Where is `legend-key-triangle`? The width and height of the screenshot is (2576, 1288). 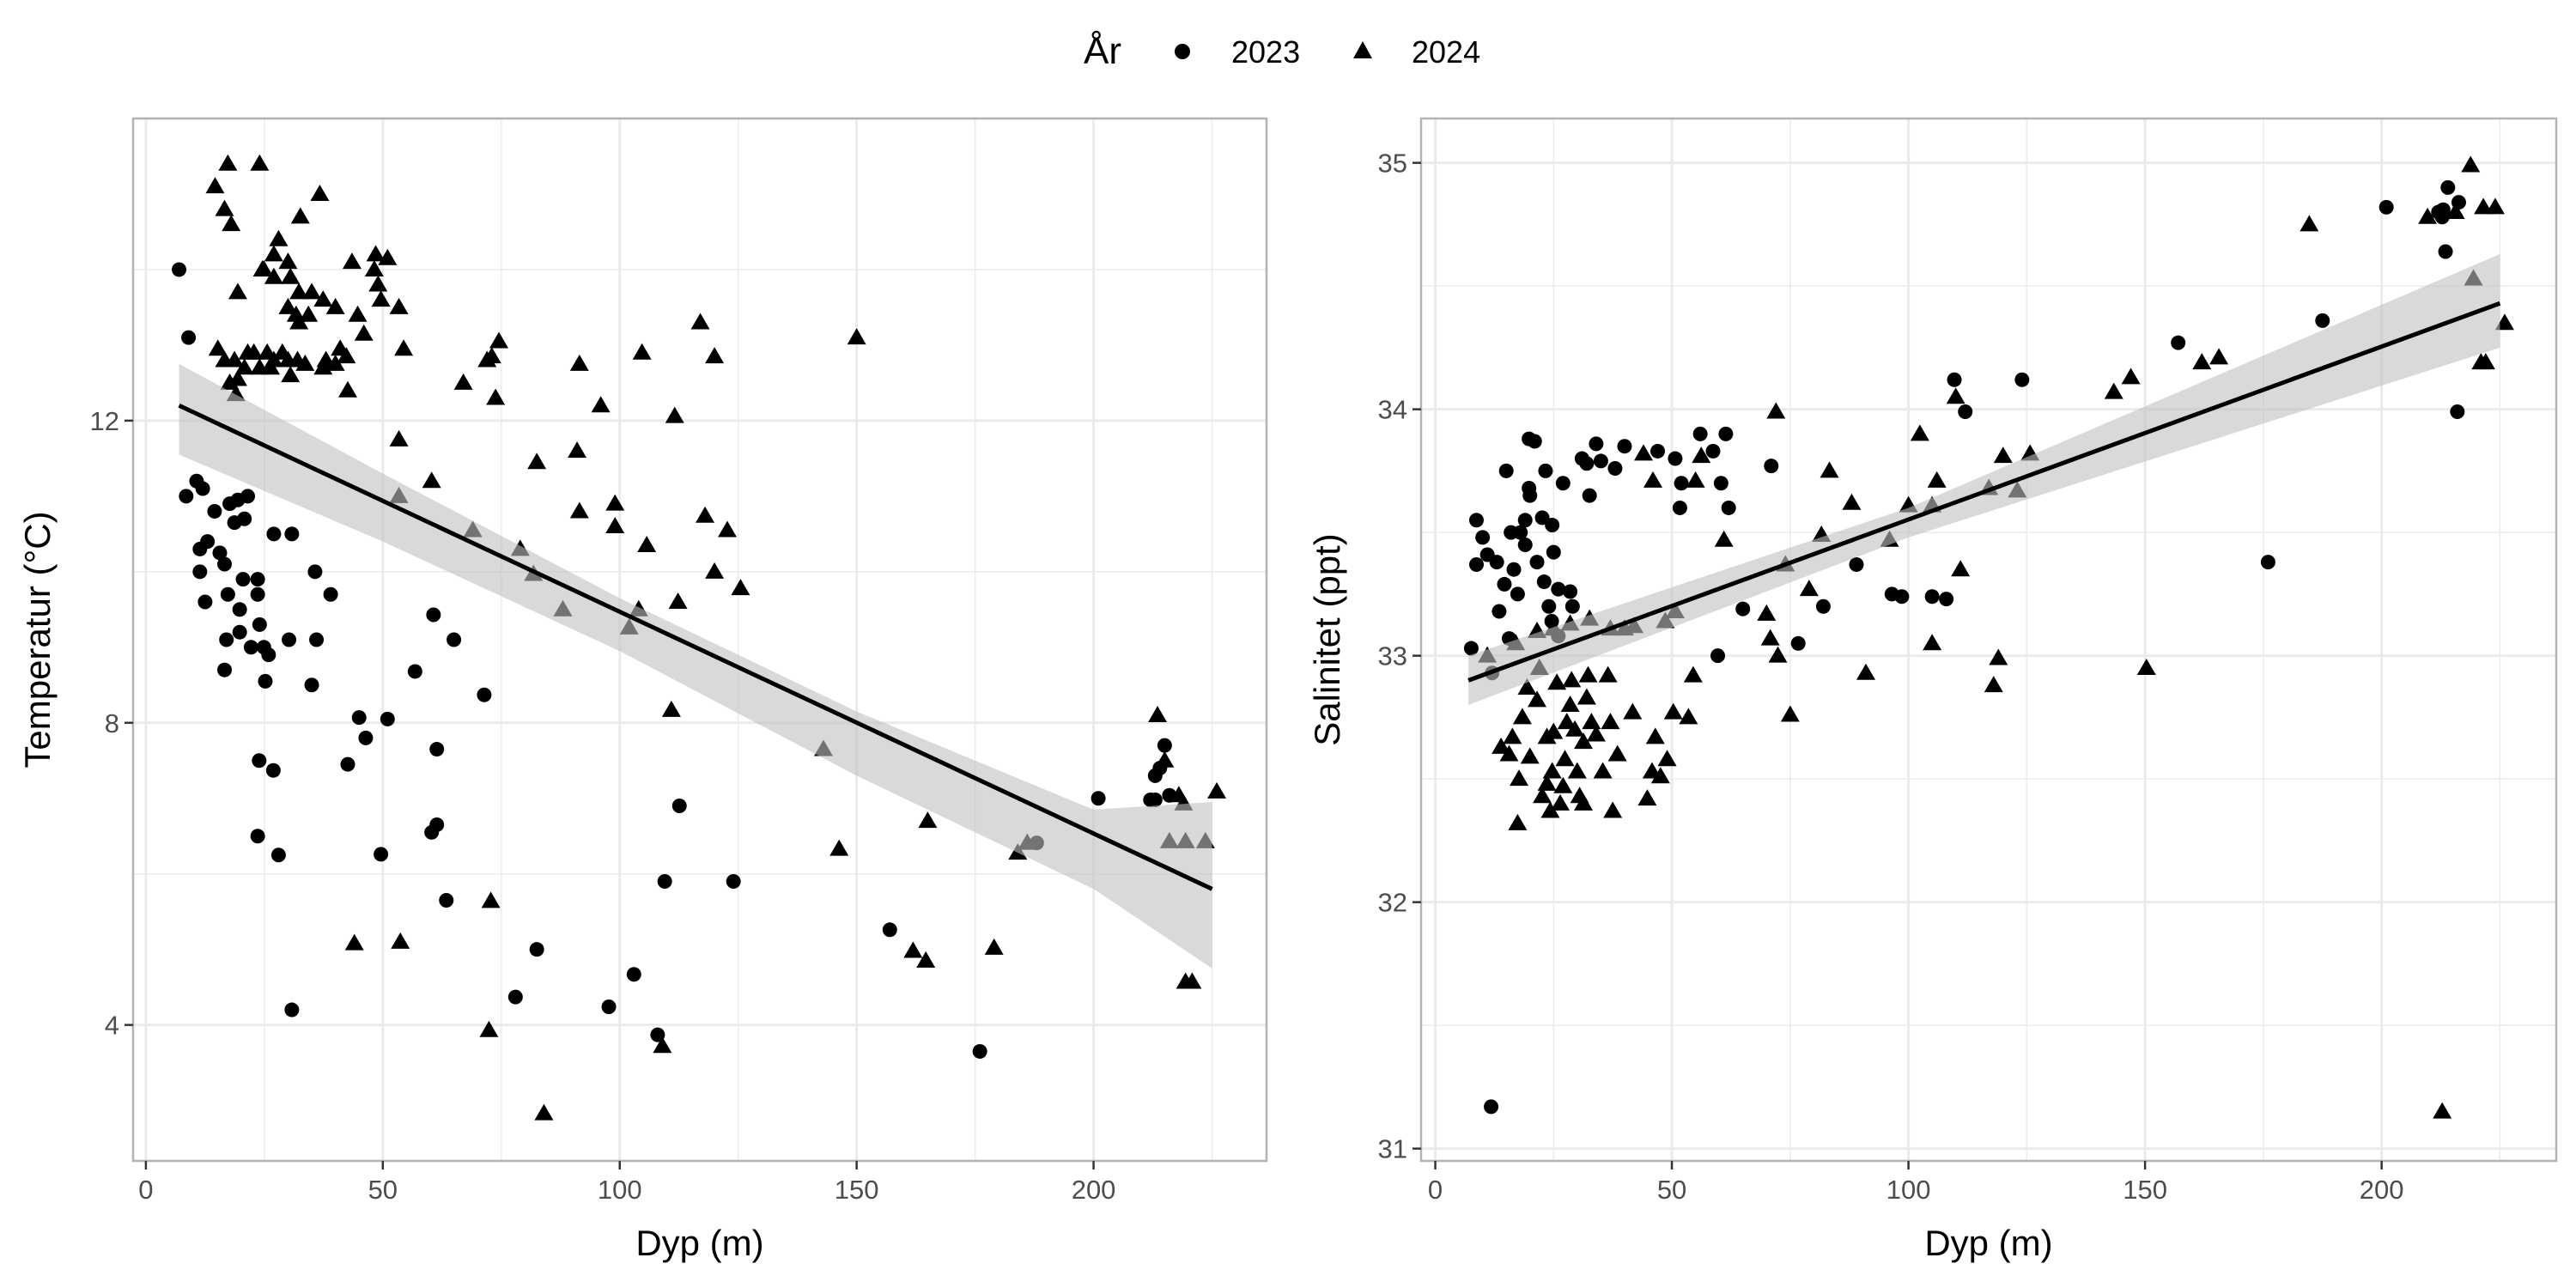 legend-key-triangle is located at coordinates (1363, 49).